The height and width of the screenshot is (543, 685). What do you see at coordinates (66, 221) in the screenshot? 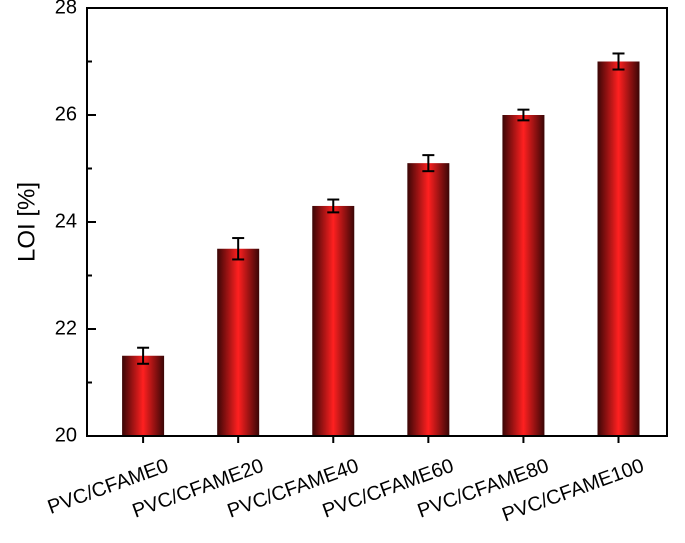
I see `y-tick-label: 24` at bounding box center [66, 221].